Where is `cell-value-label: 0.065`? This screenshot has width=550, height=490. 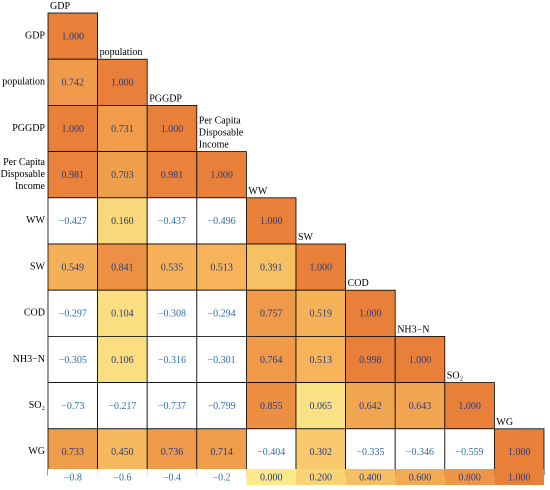
cell-value-label: 0.065 is located at coordinates (321, 406).